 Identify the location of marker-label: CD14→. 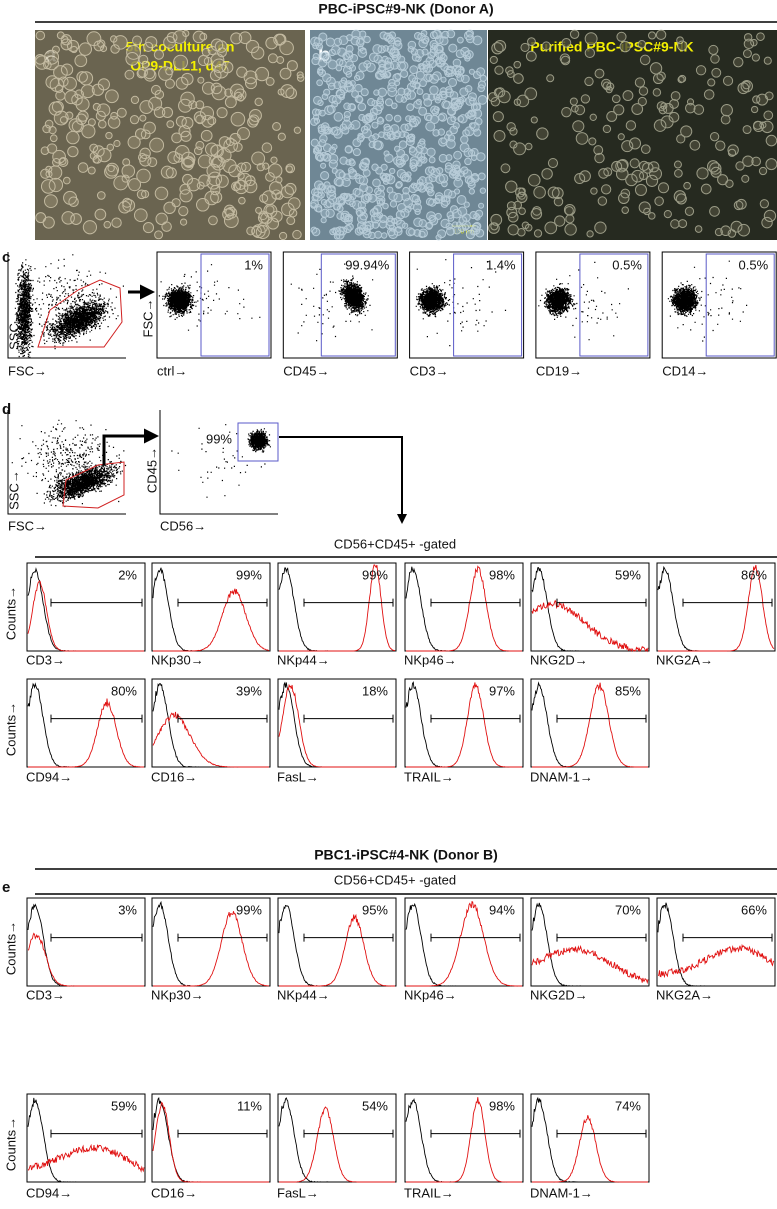
(685, 370).